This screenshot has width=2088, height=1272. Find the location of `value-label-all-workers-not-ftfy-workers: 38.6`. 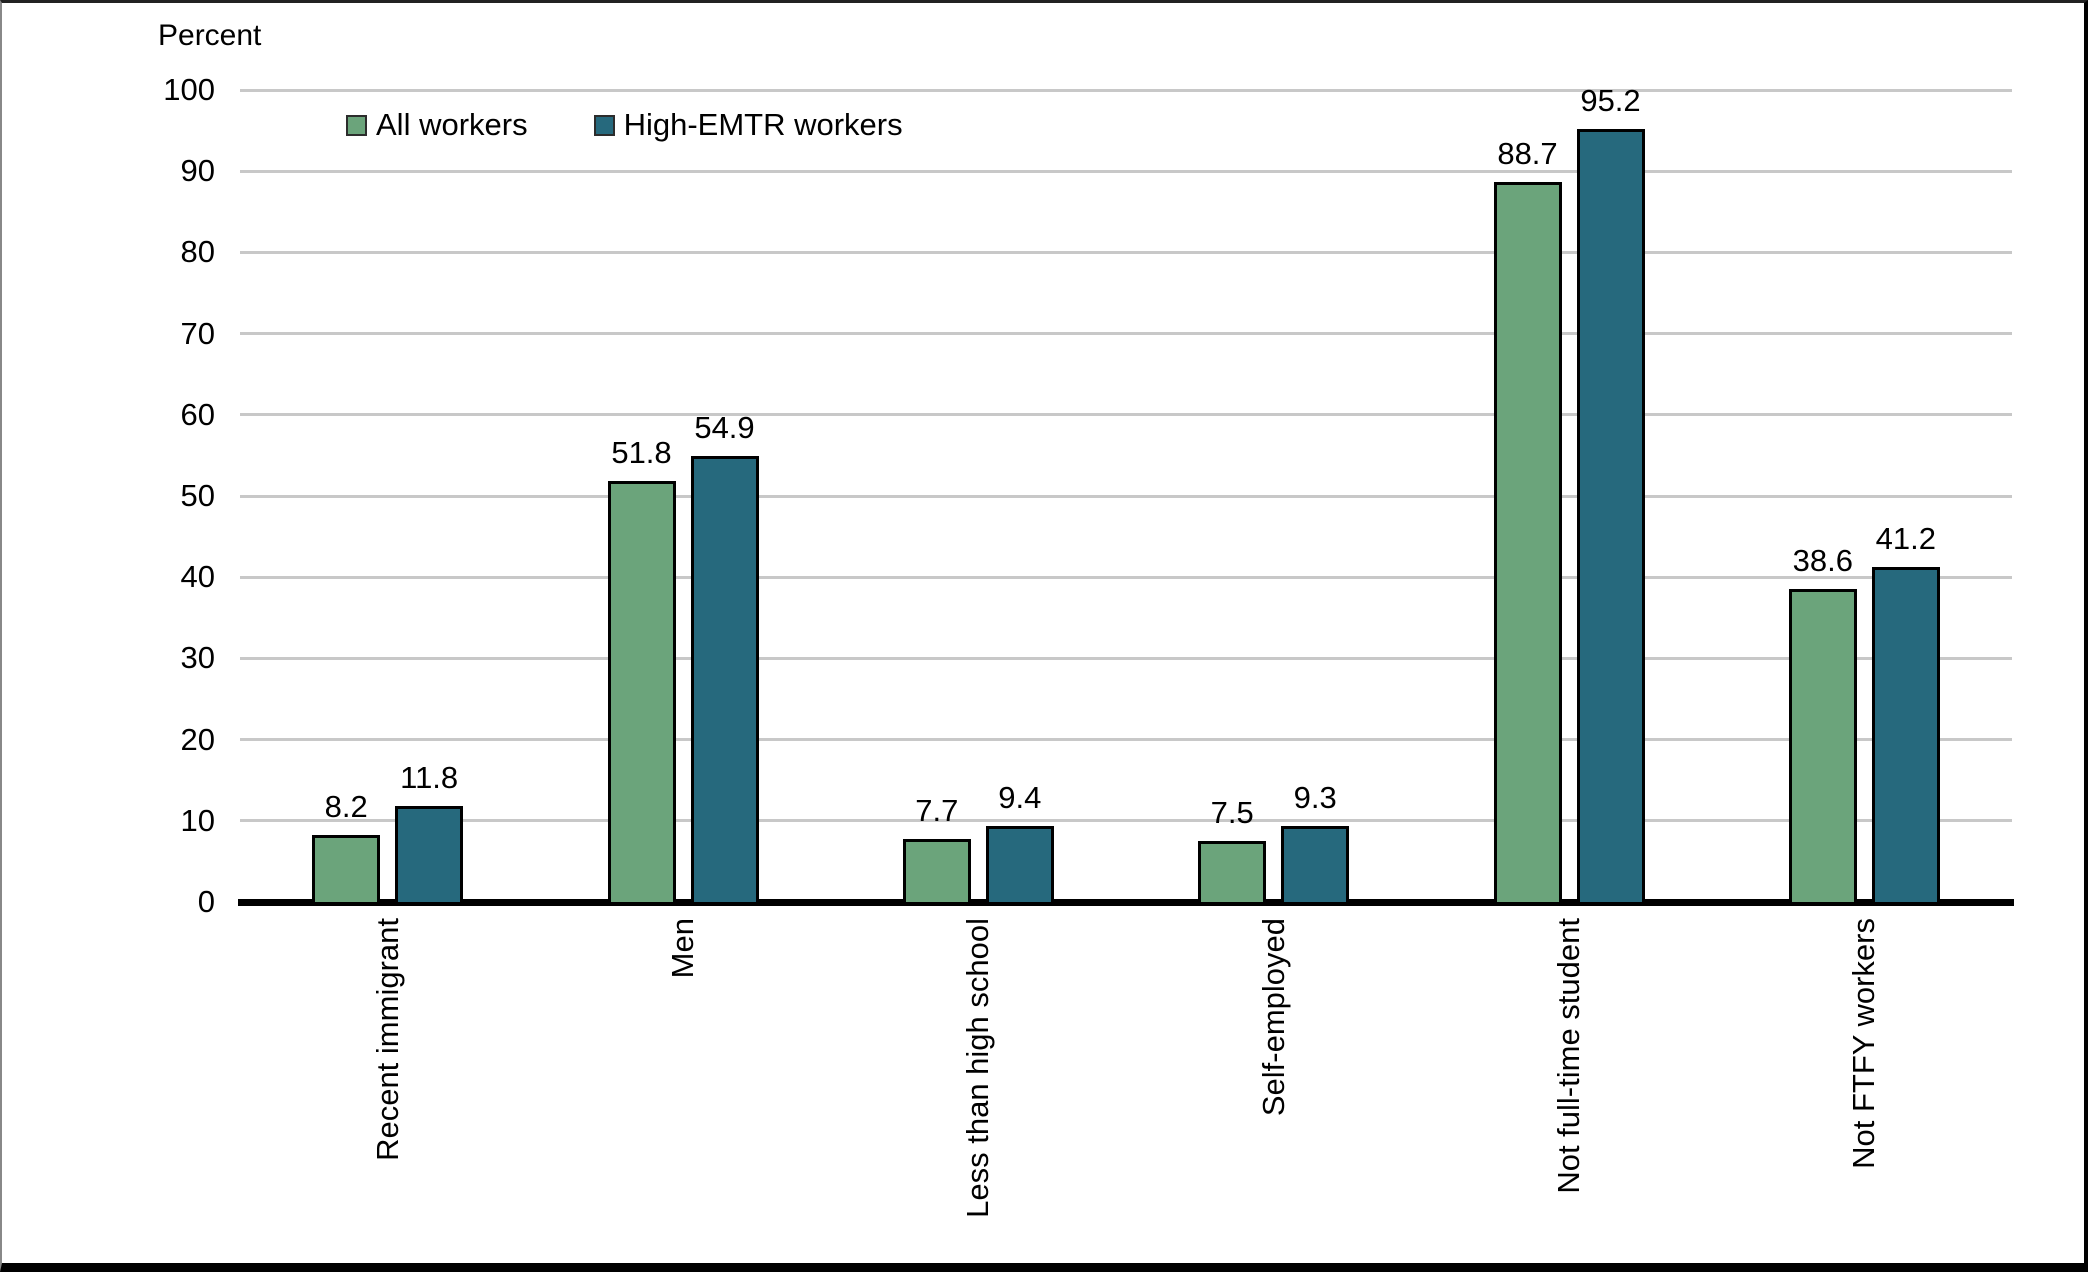

value-label-all-workers-not-ftfy-workers: 38.6 is located at coordinates (1822, 560).